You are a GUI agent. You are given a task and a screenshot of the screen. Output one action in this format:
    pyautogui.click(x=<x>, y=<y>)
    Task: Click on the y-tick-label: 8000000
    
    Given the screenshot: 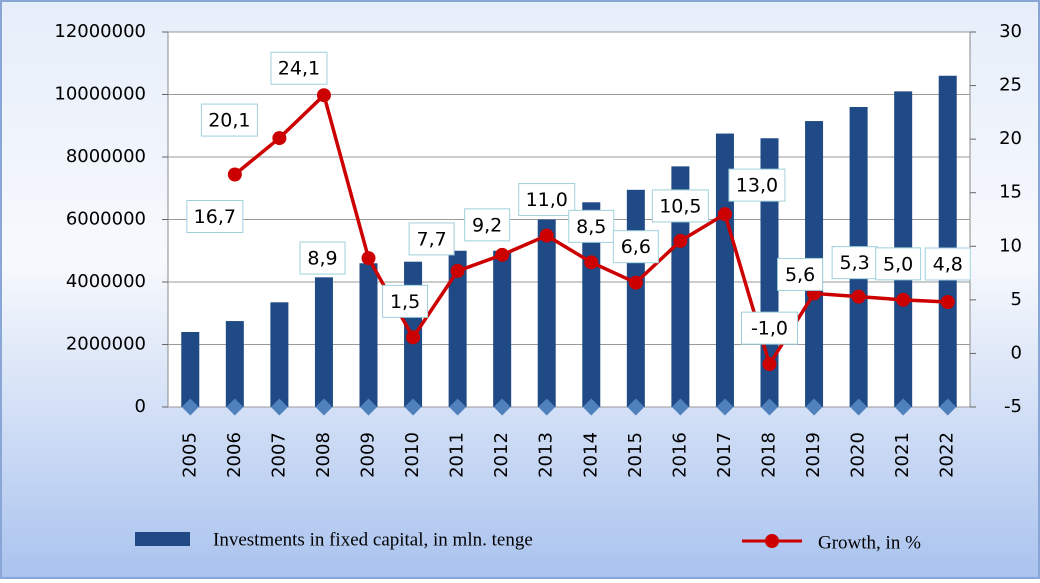 What is the action you would take?
    pyautogui.click(x=106, y=156)
    